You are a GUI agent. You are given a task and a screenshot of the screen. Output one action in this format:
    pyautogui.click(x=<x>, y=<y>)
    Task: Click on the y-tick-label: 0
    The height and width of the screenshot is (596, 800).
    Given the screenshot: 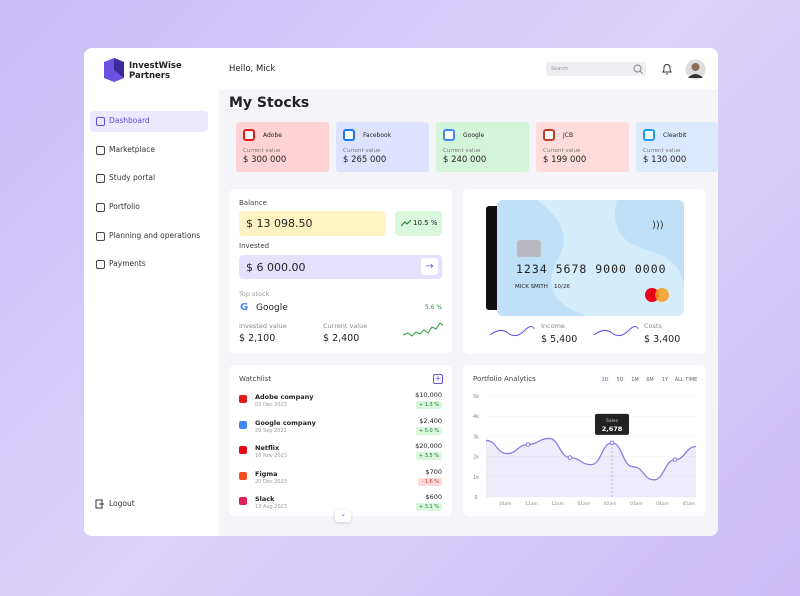 What is the action you would take?
    pyautogui.click(x=475, y=498)
    